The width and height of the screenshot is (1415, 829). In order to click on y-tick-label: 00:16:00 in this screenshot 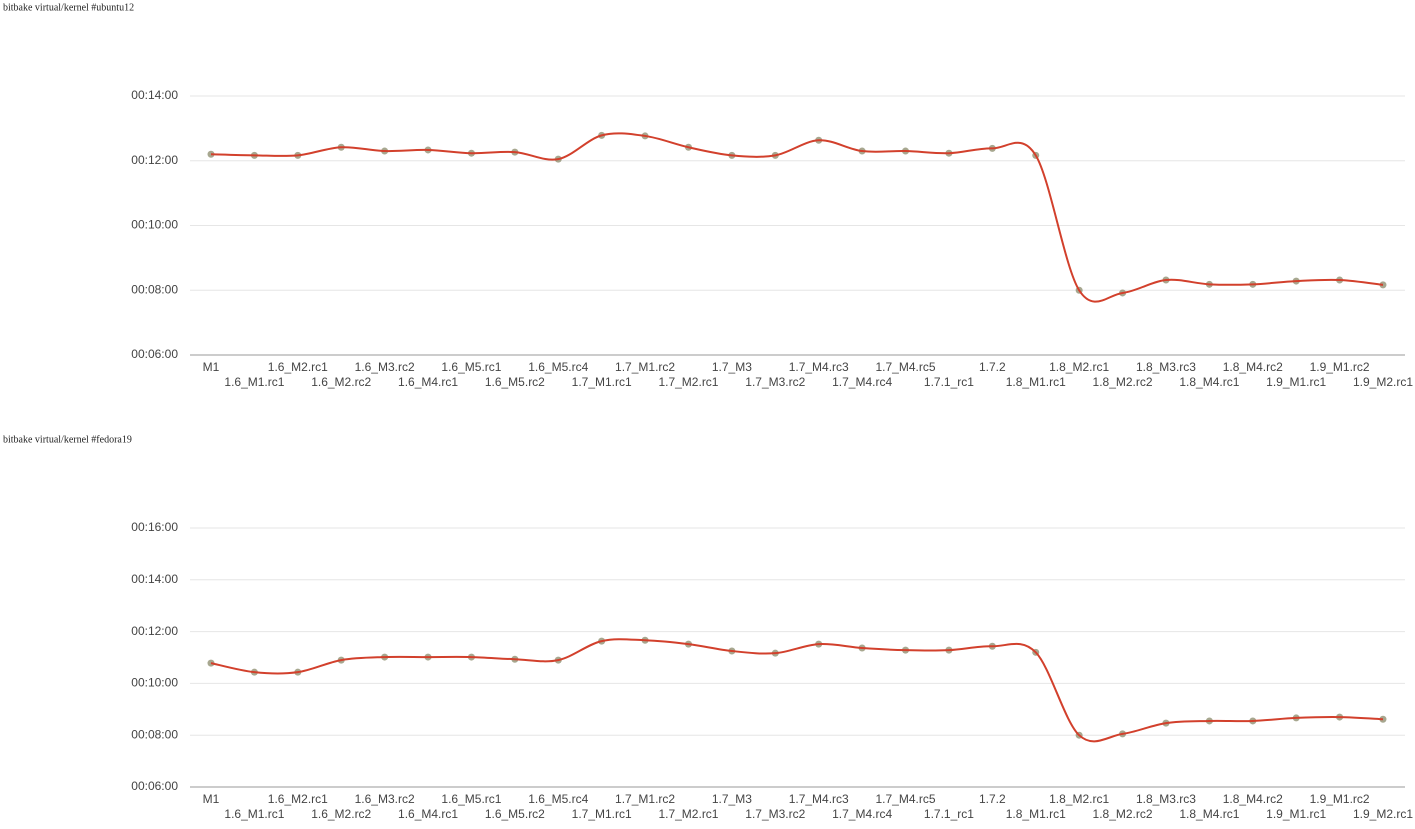, I will do `click(154, 527)`.